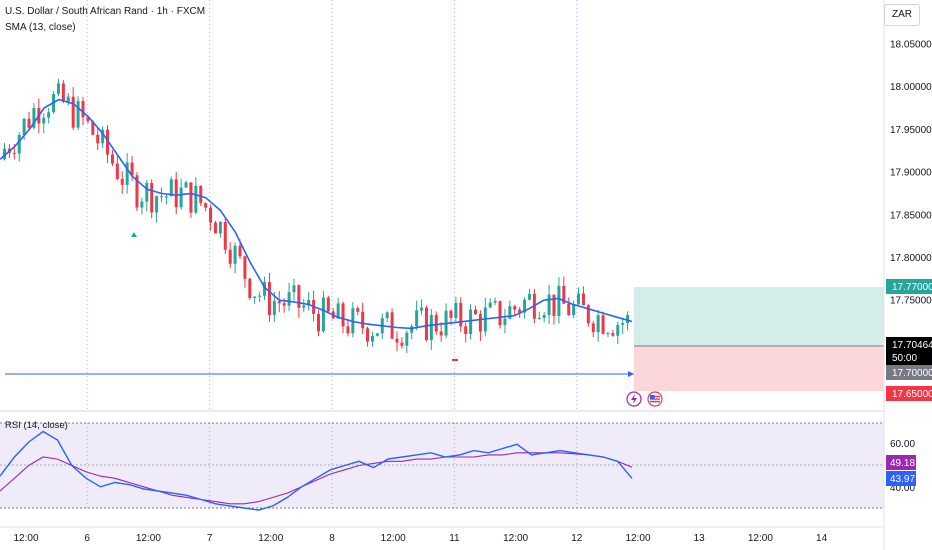 The width and height of the screenshot is (932, 550). I want to click on rsi-legend: RSI (14, close), so click(36, 425).